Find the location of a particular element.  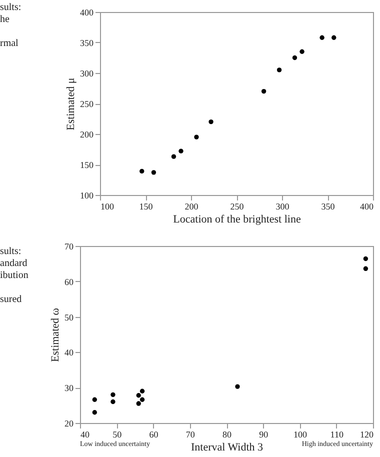

x-tick-label: 50 is located at coordinates (117, 435).